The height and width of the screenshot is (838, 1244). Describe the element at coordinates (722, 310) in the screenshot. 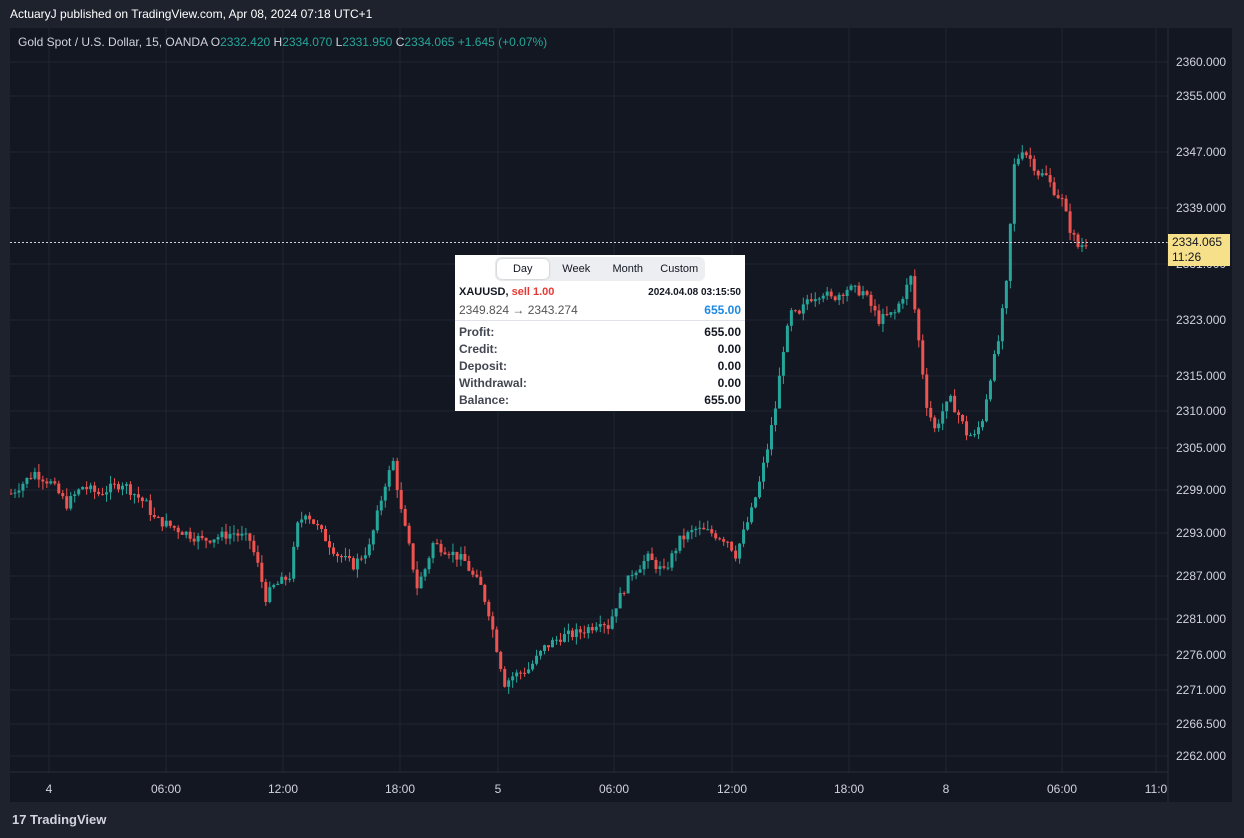

I see `trade-pnl: 655.00` at that location.